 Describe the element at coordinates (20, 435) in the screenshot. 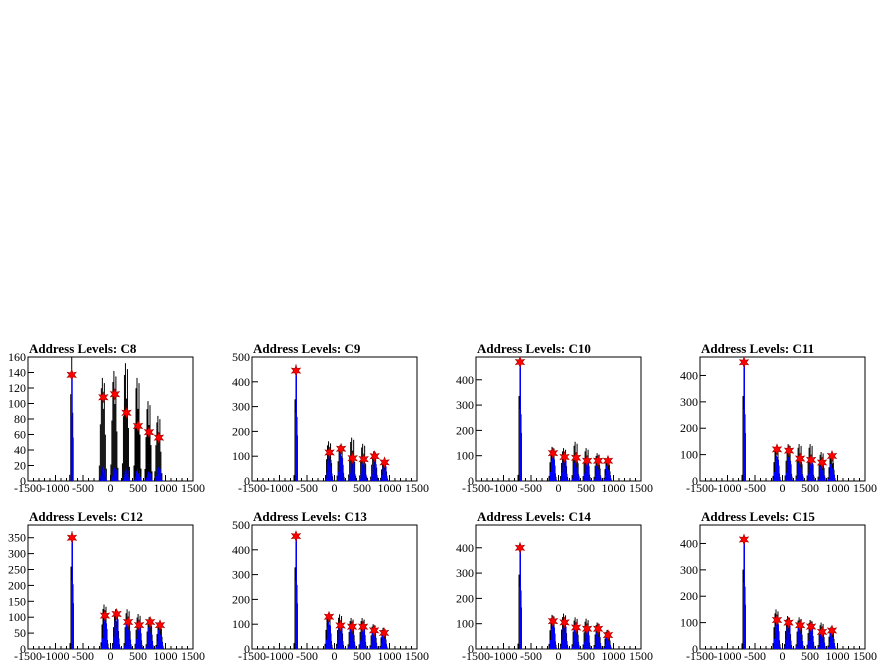

I see `y-tick-label: 60` at that location.